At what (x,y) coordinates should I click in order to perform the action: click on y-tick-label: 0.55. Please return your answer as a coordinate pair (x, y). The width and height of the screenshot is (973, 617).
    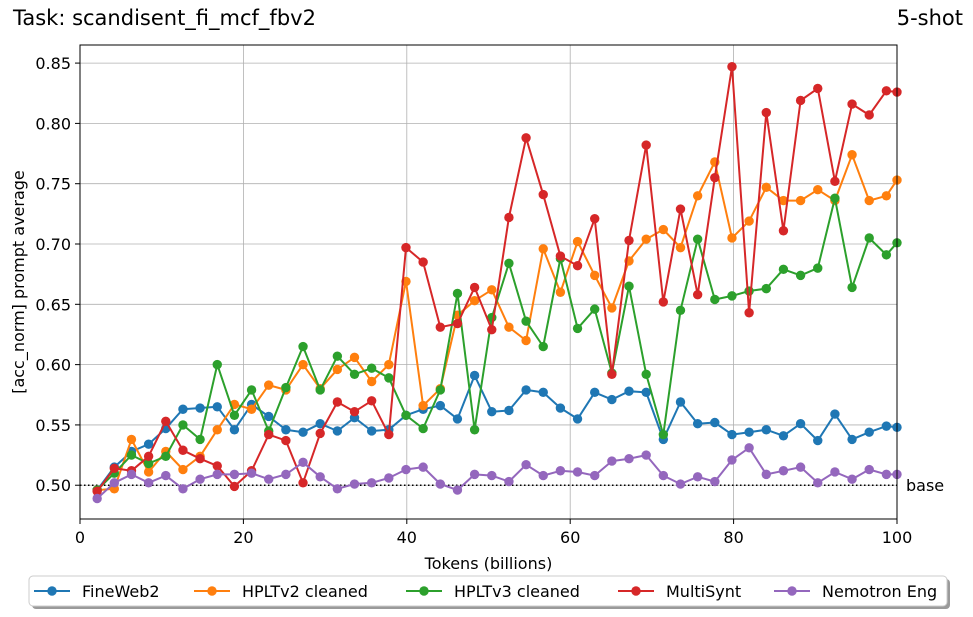
    Looking at the image, I should click on (53, 425).